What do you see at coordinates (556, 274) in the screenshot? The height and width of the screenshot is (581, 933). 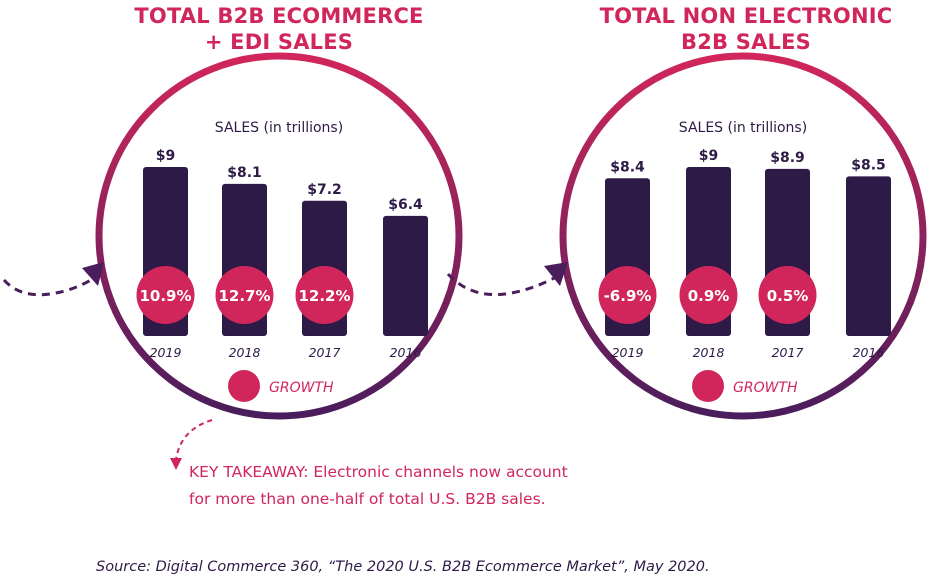 I see `middle-arrow-head` at bounding box center [556, 274].